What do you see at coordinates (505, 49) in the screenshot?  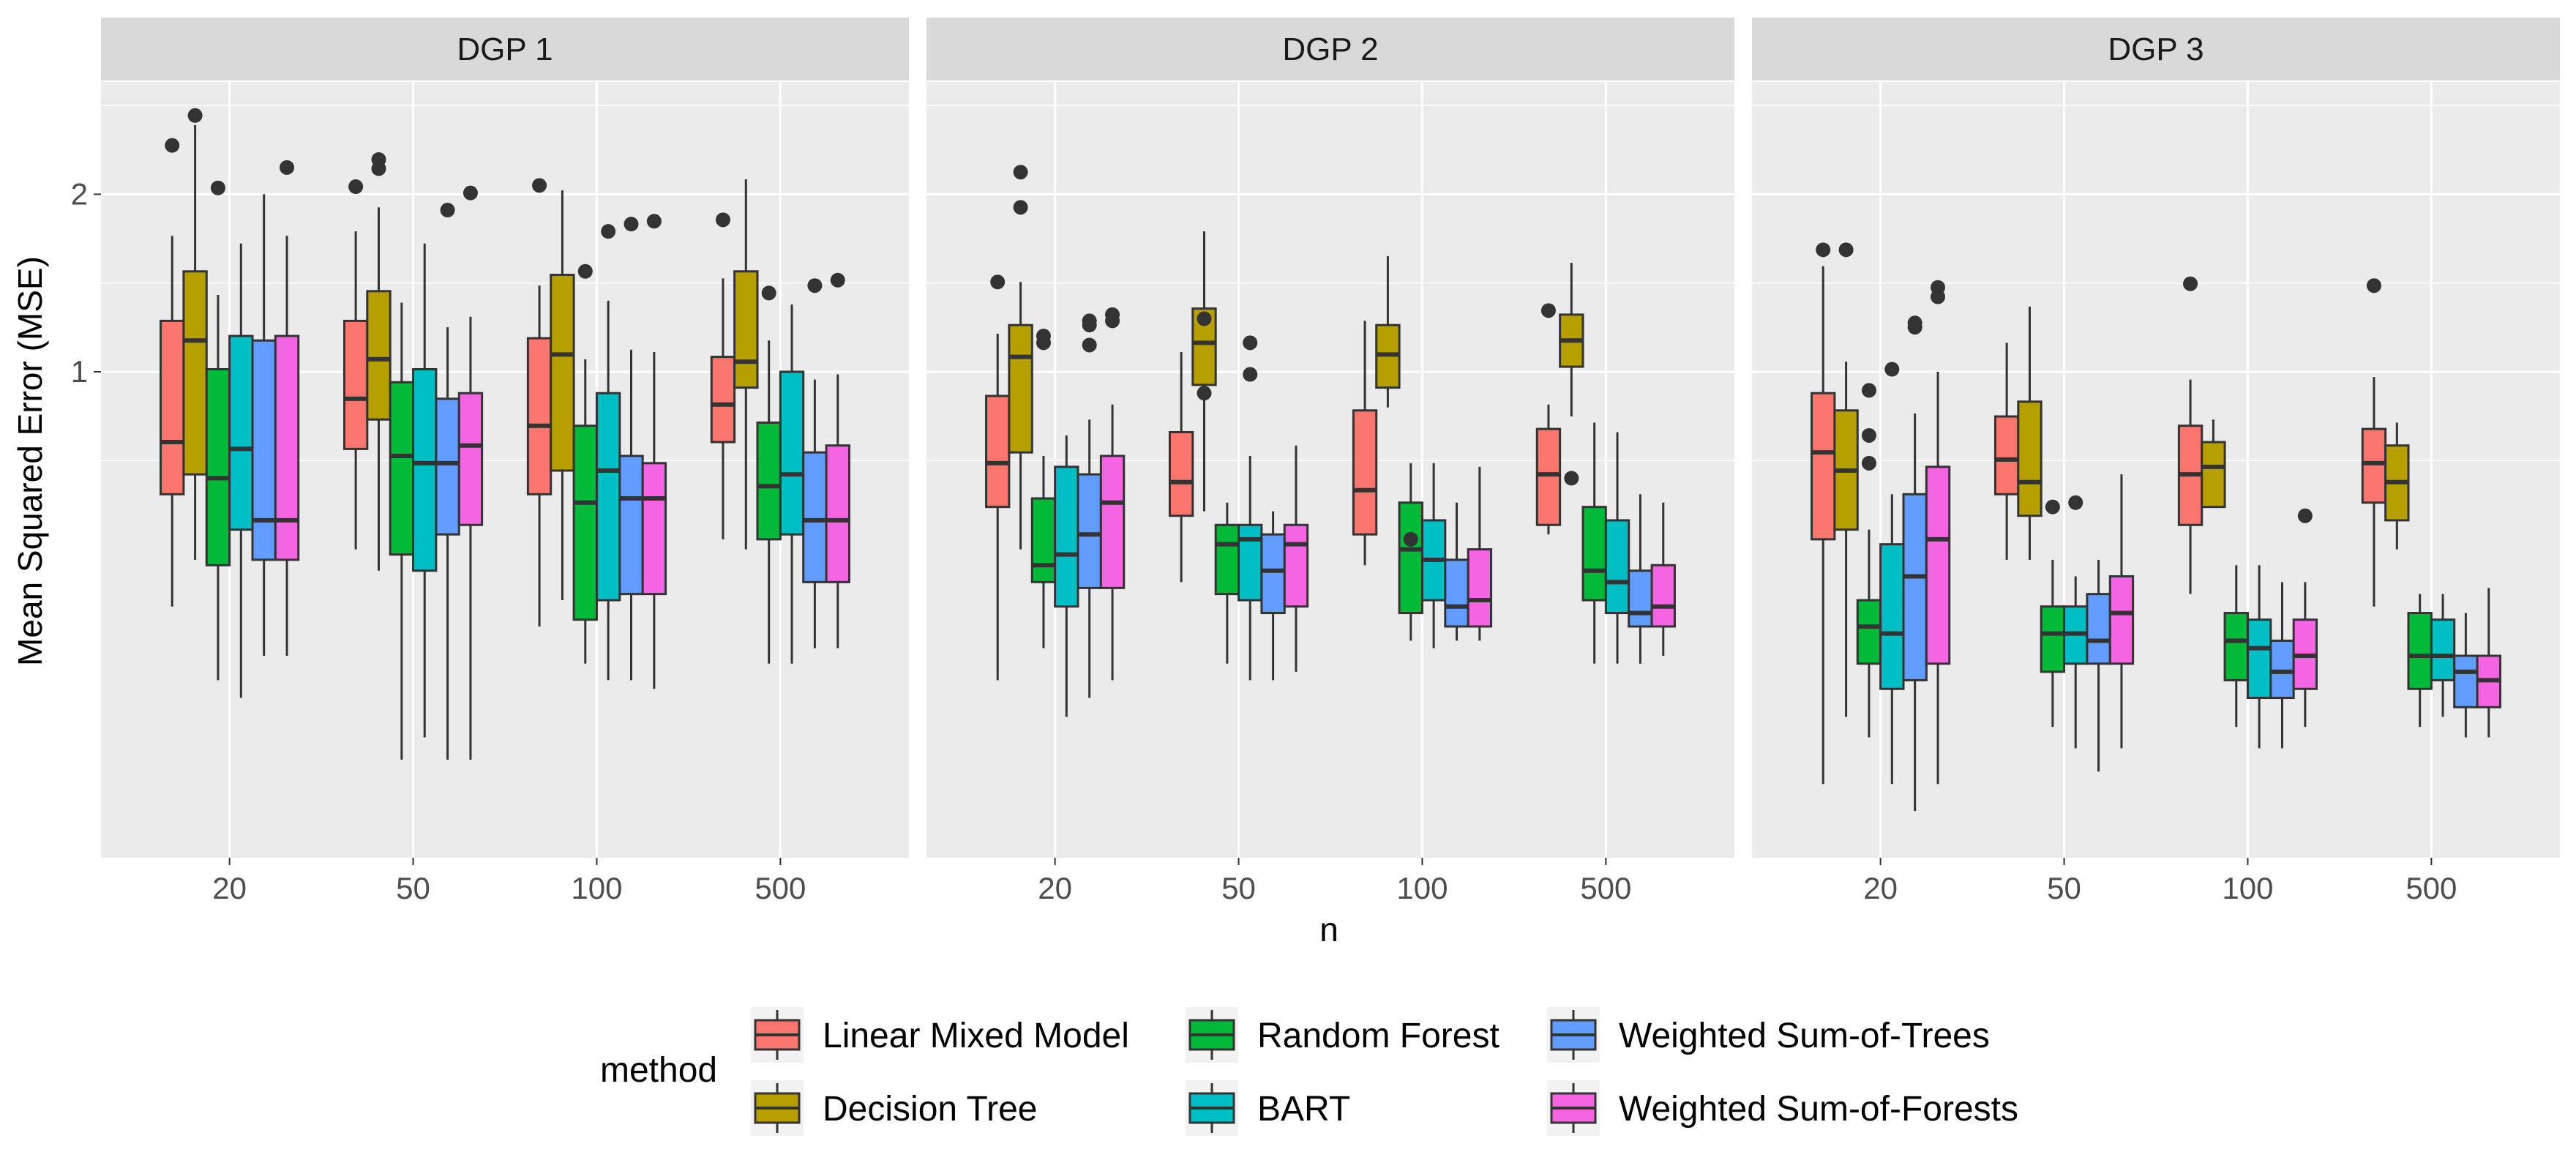 I see `facet-strip-label: DGP 1` at bounding box center [505, 49].